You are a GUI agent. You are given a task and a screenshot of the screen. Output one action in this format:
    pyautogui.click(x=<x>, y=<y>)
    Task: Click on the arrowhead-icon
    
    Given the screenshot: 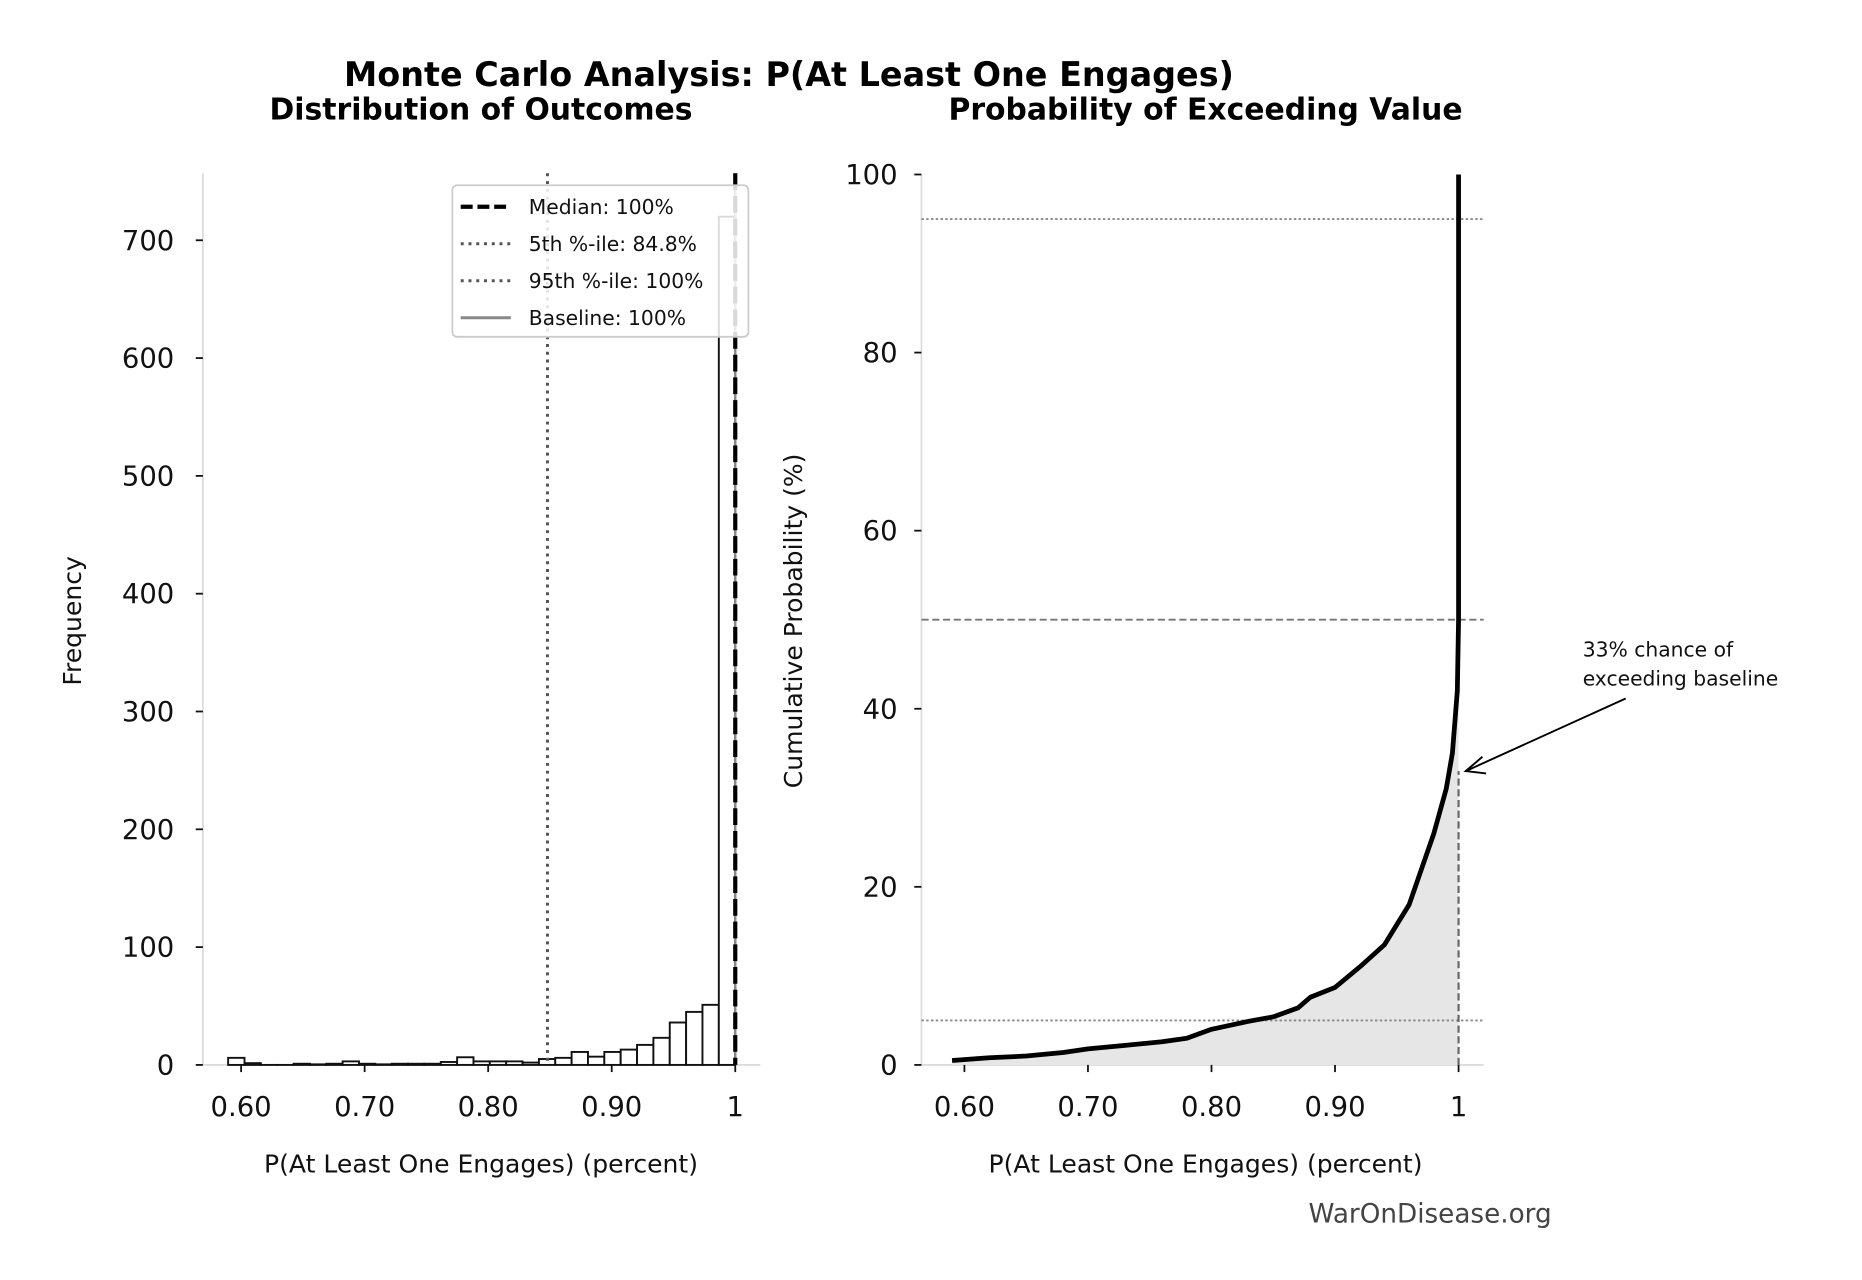 What is the action you would take?
    pyautogui.click(x=1475, y=765)
    